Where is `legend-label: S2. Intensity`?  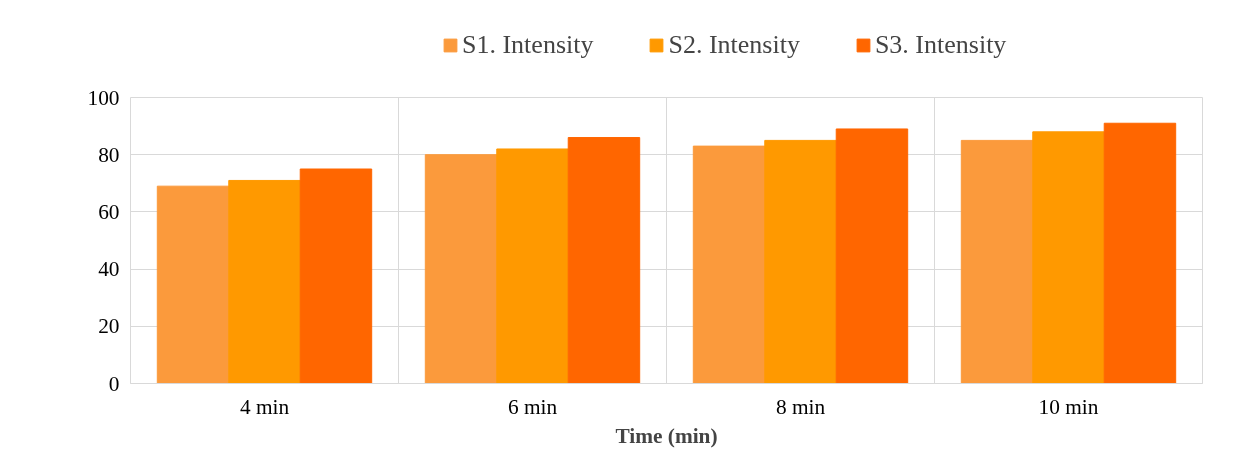
legend-label: S2. Intensity is located at coordinates (734, 45).